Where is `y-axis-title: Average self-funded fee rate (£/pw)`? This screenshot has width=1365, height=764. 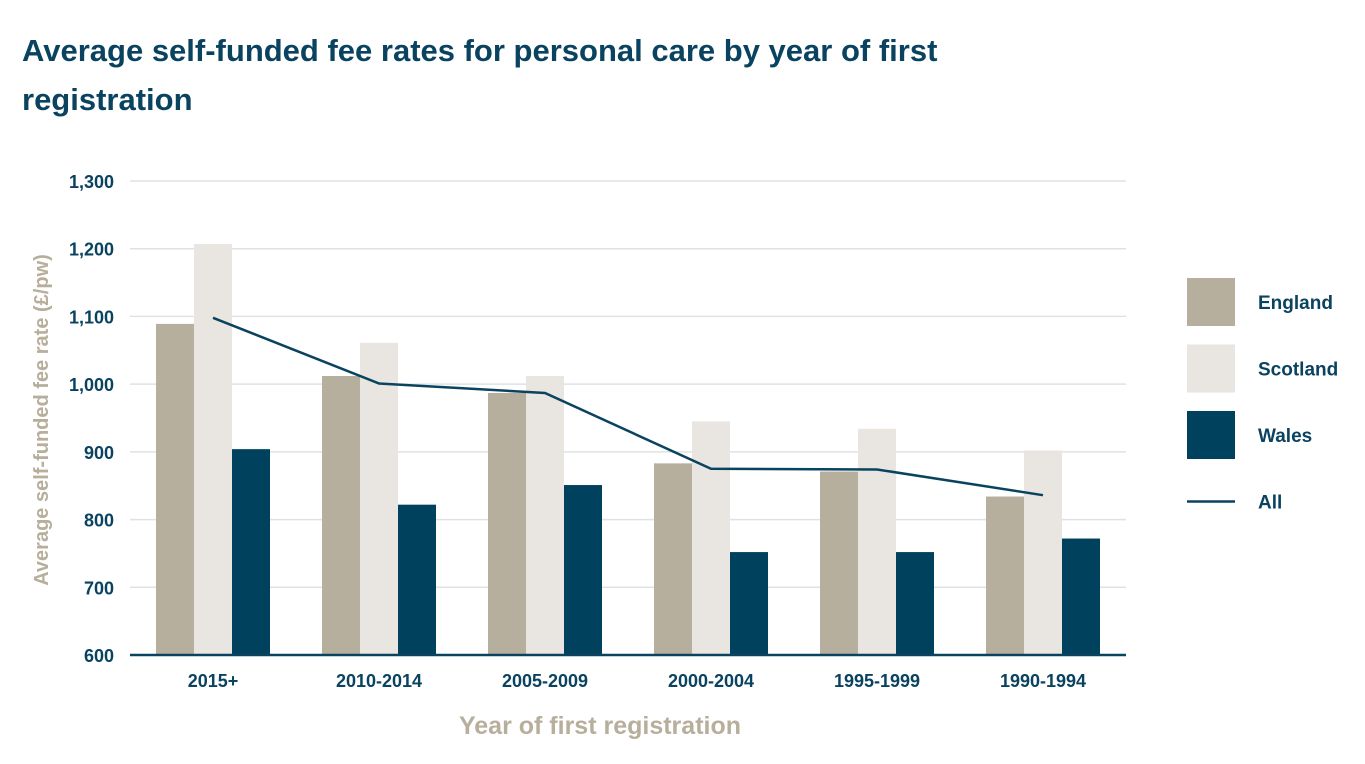
y-axis-title: Average self-funded fee rate (£/pw) is located at coordinates (42, 420).